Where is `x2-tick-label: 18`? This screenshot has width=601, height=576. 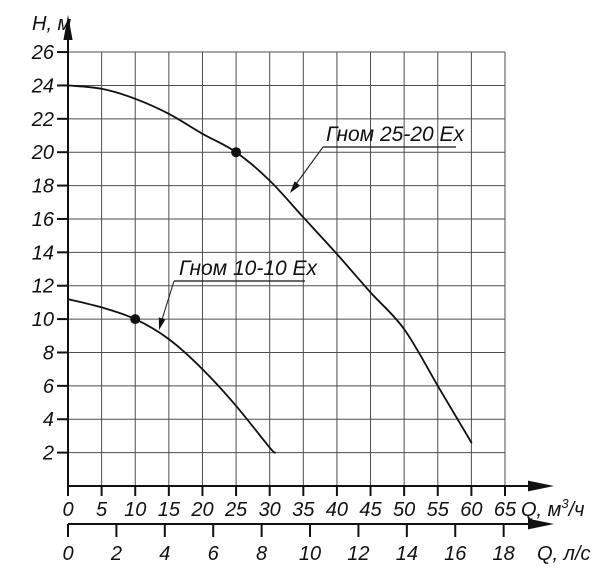 x2-tick-label: 18 is located at coordinates (504, 554).